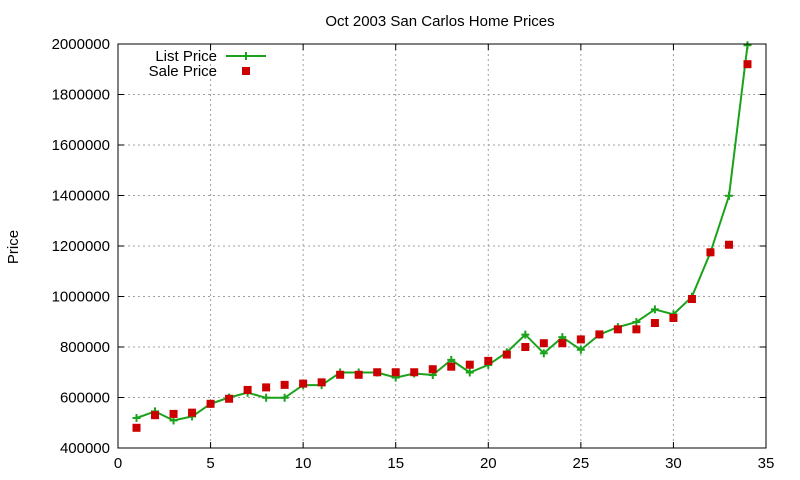 The width and height of the screenshot is (800, 480). I want to click on y-tick-label: 1800000, so click(81, 95).